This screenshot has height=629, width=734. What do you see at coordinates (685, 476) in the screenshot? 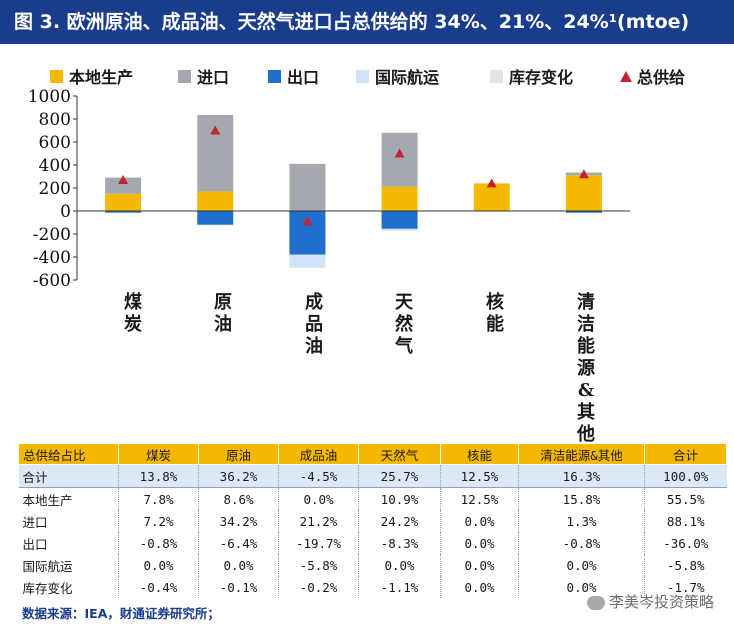
I see `table-cell: 100.0%` at bounding box center [685, 476].